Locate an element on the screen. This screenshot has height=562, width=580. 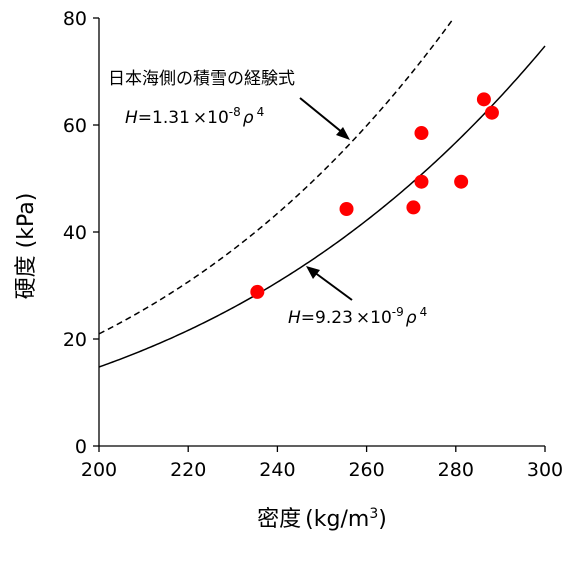
y-tick-label: 20 is located at coordinates (75, 340).